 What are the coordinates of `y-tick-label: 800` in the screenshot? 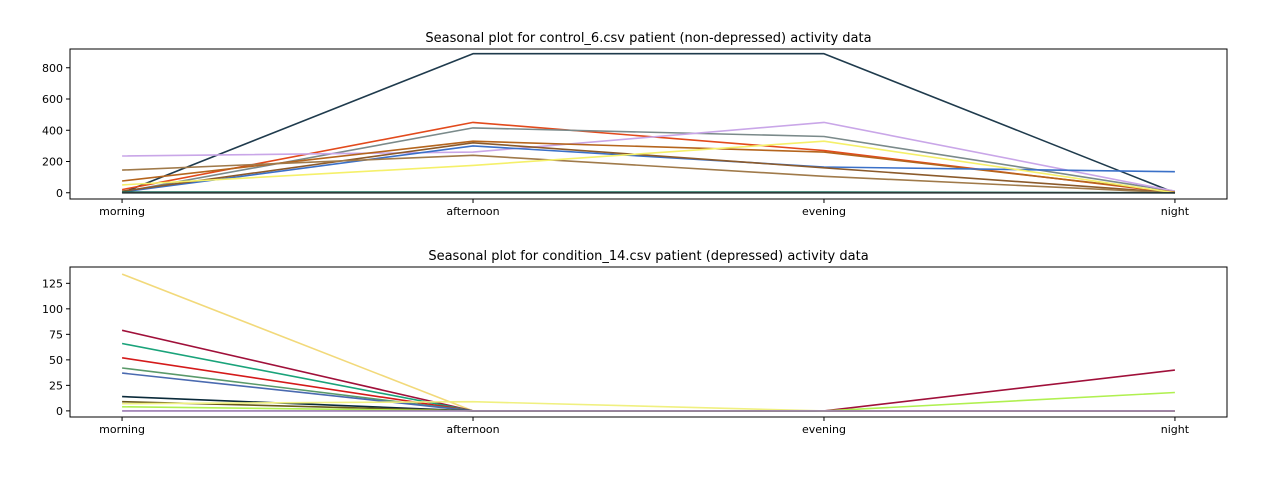 It's located at (52, 68).